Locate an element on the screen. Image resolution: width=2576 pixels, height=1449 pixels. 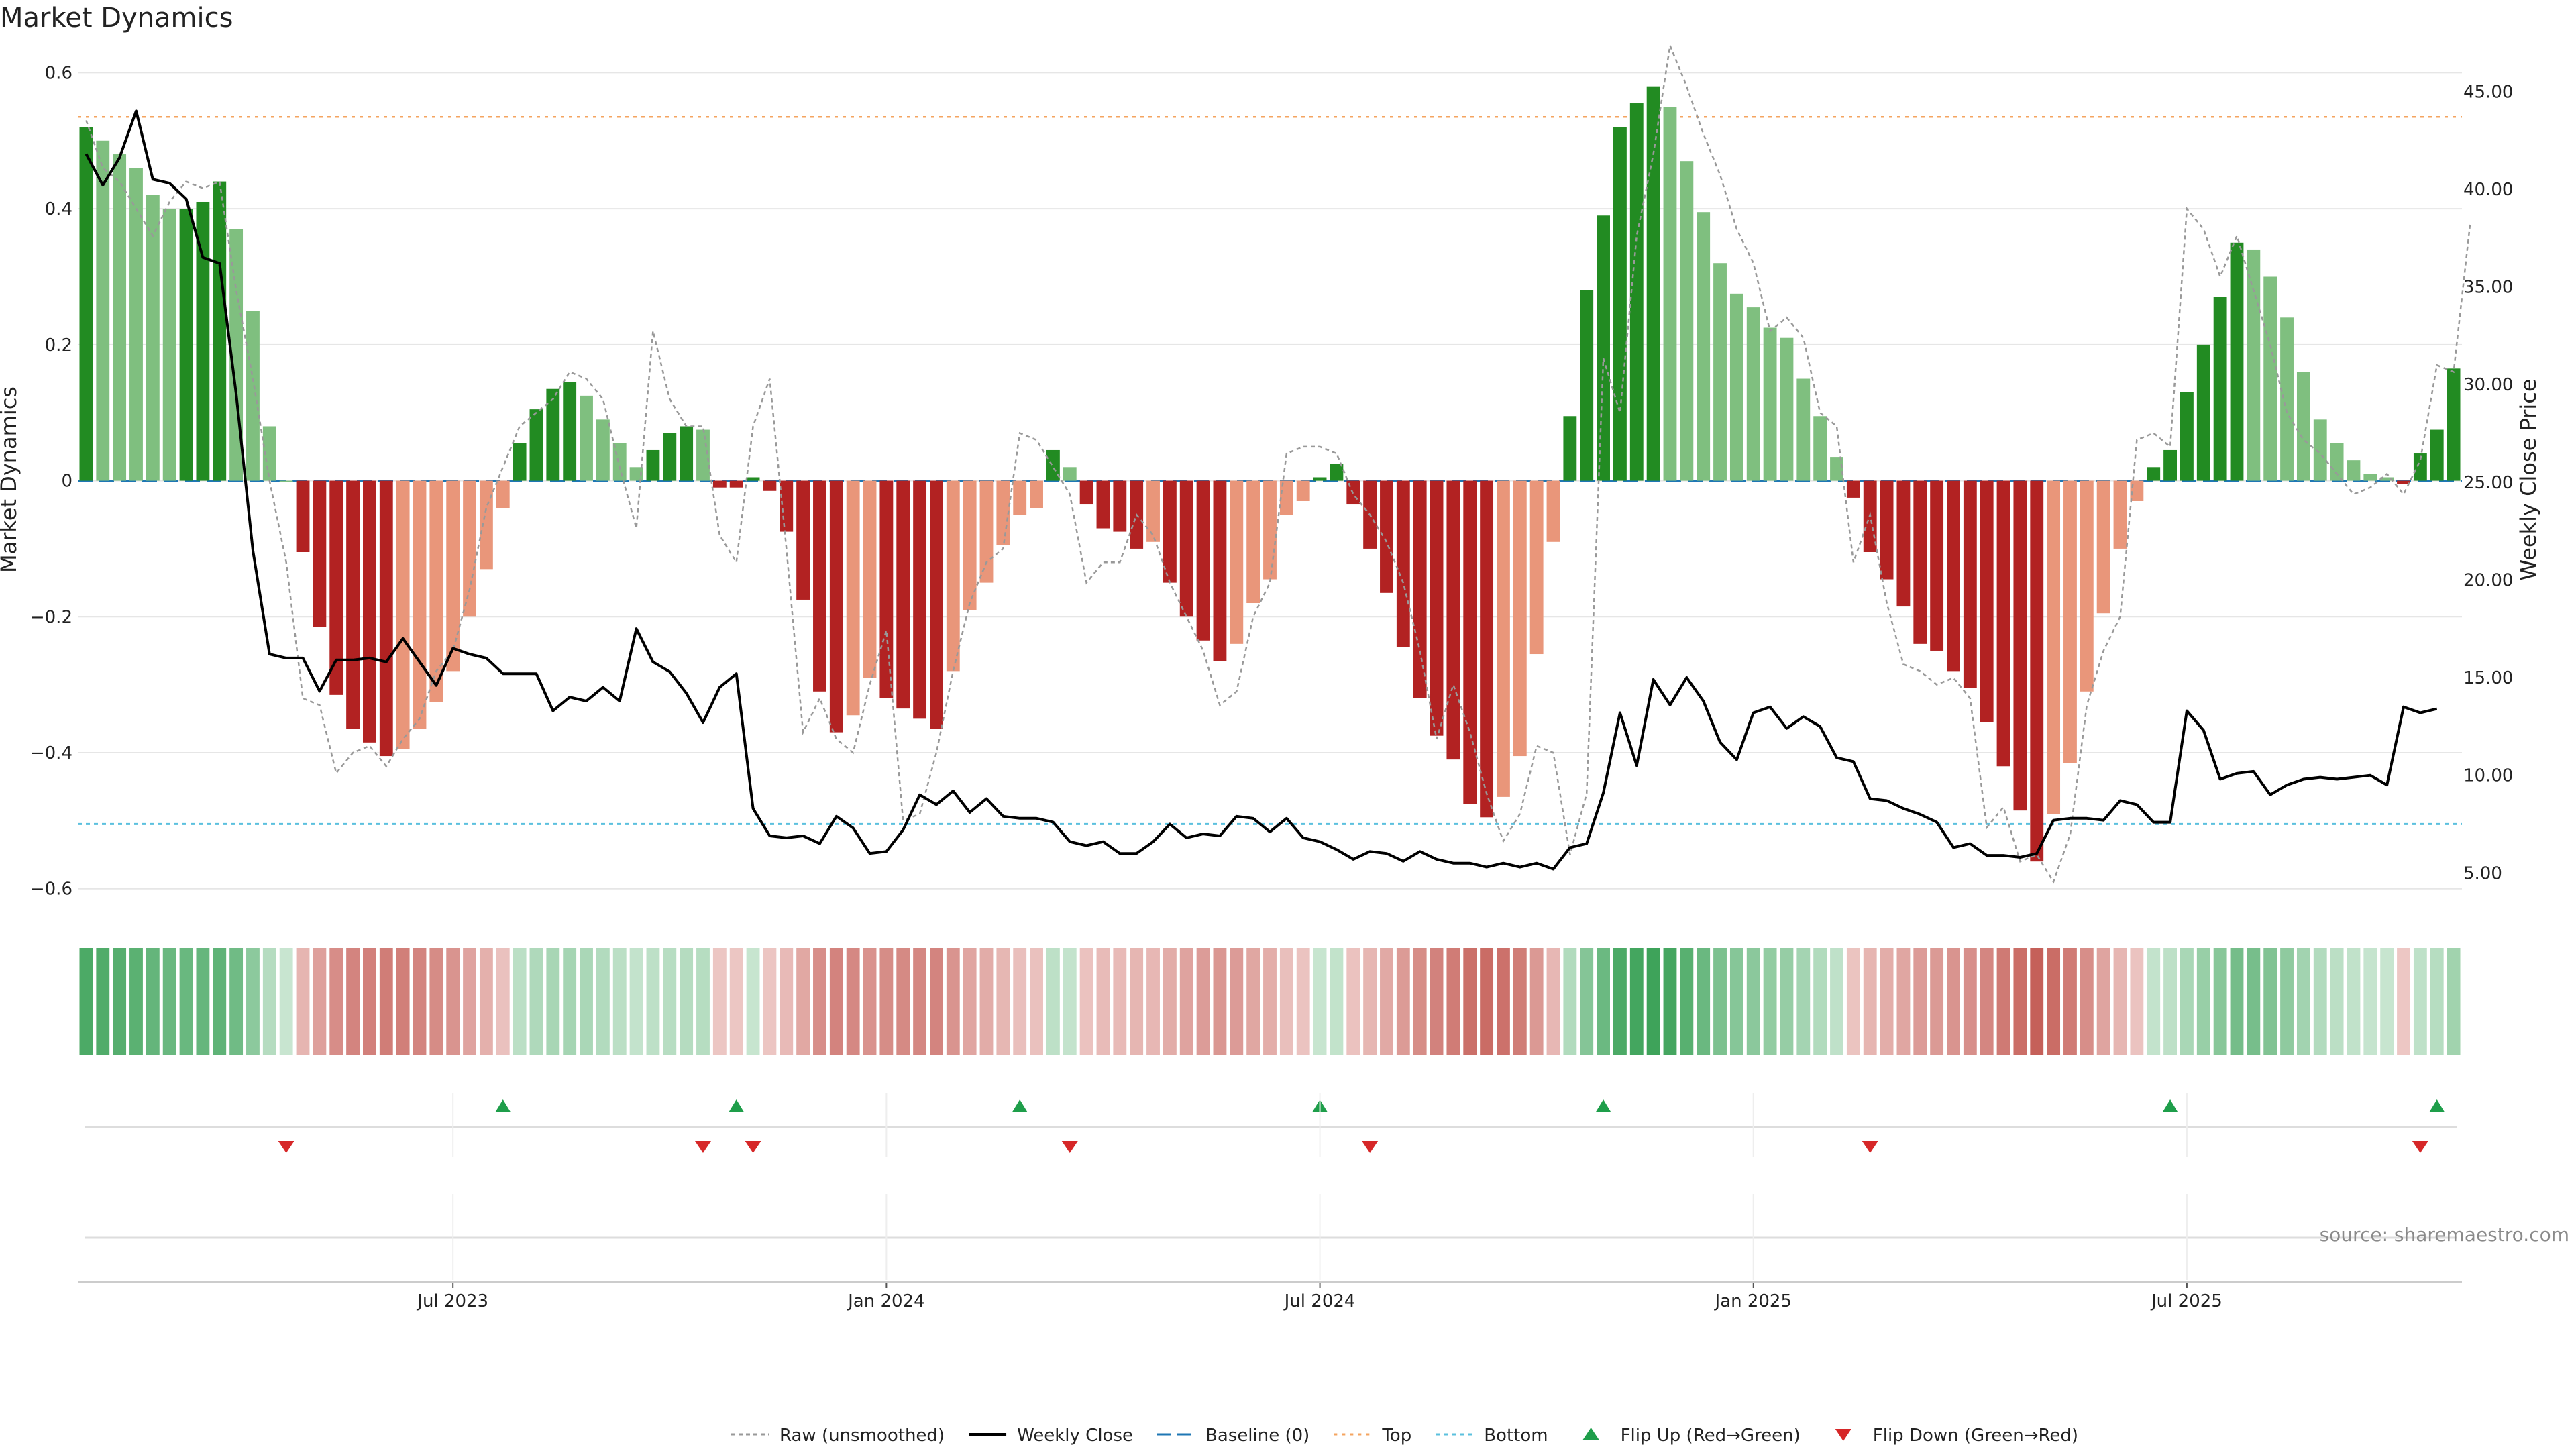
x-tick-label: Jan 2025 is located at coordinates (1752, 1301).